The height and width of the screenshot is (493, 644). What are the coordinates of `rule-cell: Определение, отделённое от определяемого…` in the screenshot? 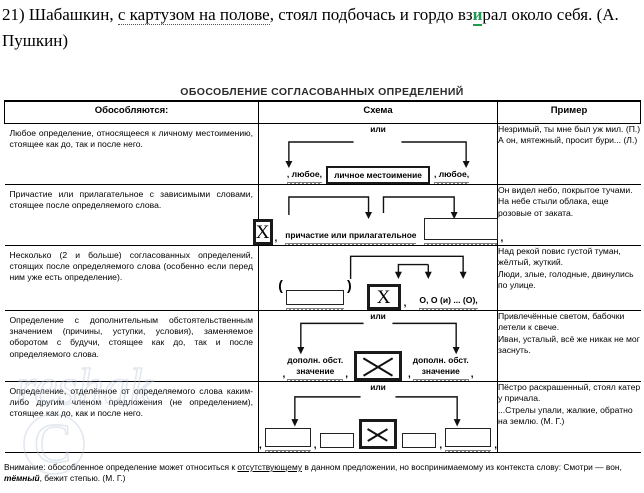 It's located at (131, 417).